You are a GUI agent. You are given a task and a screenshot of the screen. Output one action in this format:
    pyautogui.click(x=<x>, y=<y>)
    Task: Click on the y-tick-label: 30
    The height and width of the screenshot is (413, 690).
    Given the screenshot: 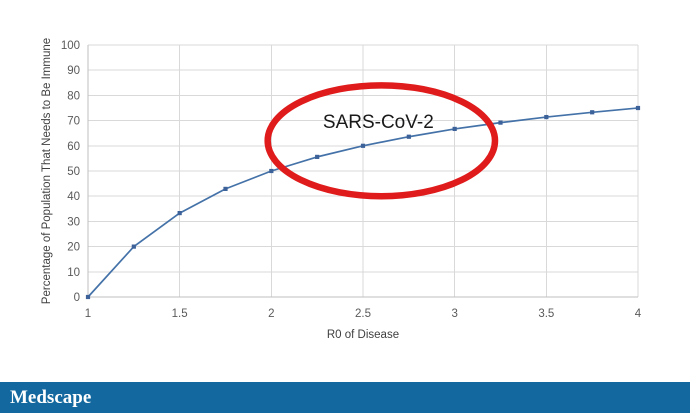 What is the action you would take?
    pyautogui.click(x=73, y=222)
    